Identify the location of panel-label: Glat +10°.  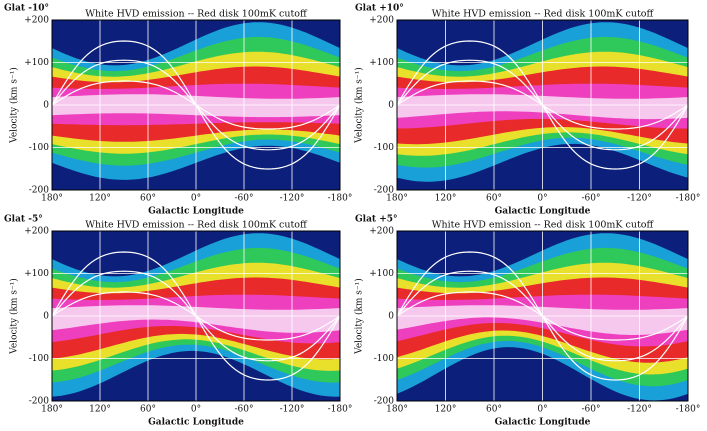
(379, 9).